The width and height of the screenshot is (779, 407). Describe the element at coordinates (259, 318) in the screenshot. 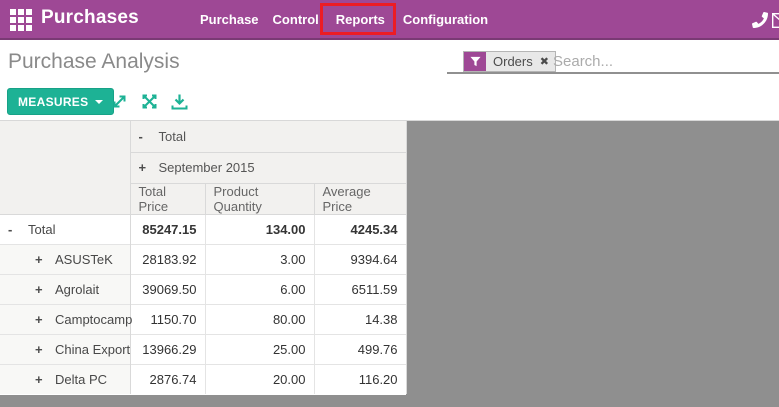

I see `pivot-value-cell: 80.00` at that location.